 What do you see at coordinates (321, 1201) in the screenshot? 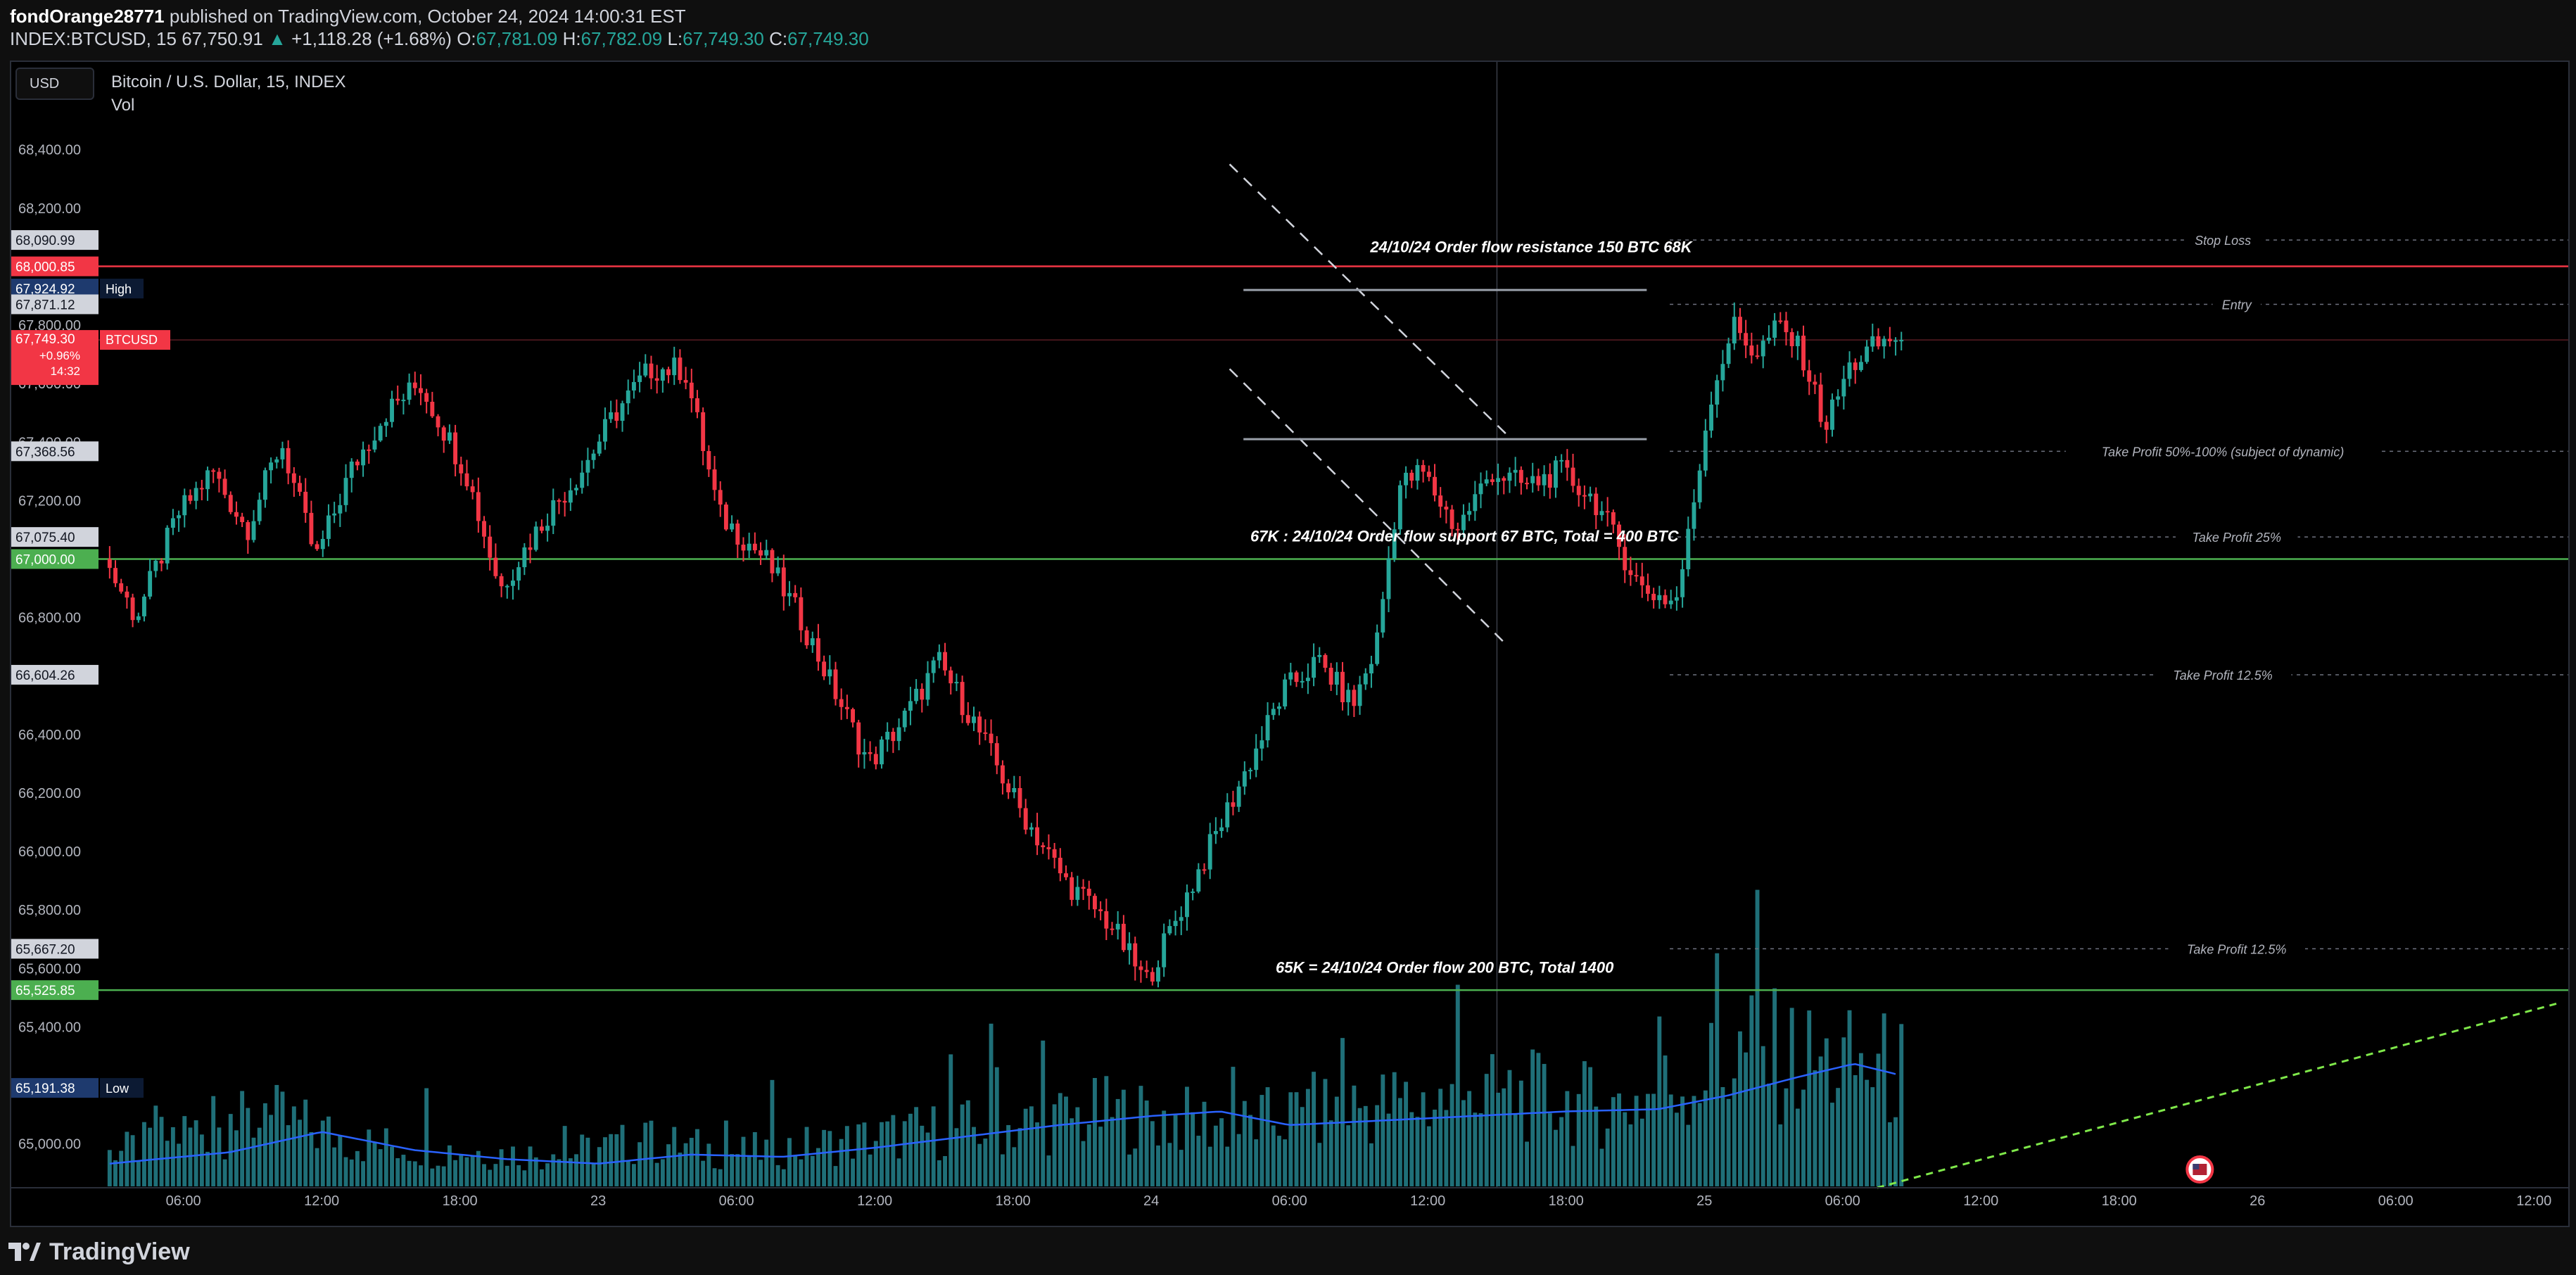
I see `x-tick-label: 12:00` at bounding box center [321, 1201].